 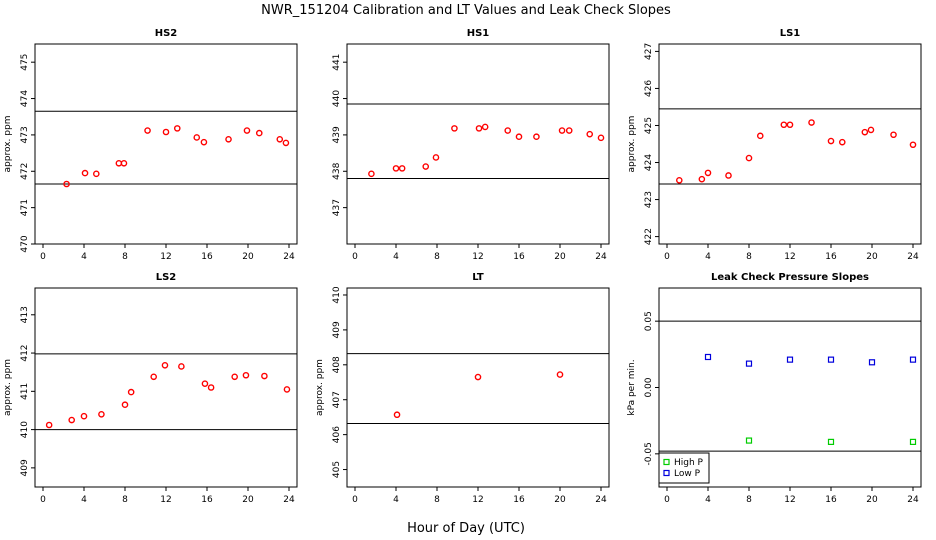 What do you see at coordinates (471, 145) in the screenshot?
I see `panel-hs1: HS1 0 4 8 12 16 20 24 437 438 439 440 441` at bounding box center [471, 145].